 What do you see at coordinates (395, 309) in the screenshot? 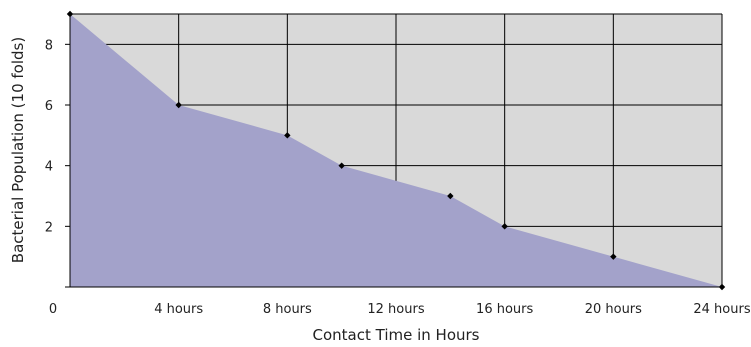
I see `x-tick-label: 12 hours` at bounding box center [395, 309].